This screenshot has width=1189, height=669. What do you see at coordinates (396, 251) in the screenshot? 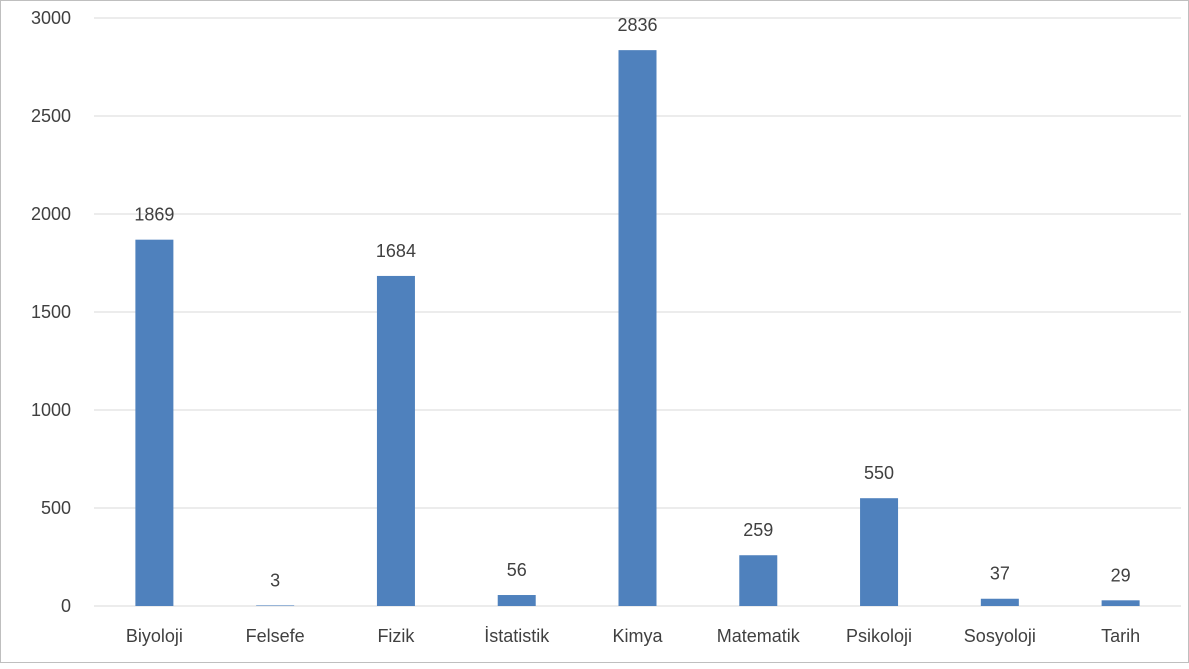
I see `data-label: 1684` at bounding box center [396, 251].